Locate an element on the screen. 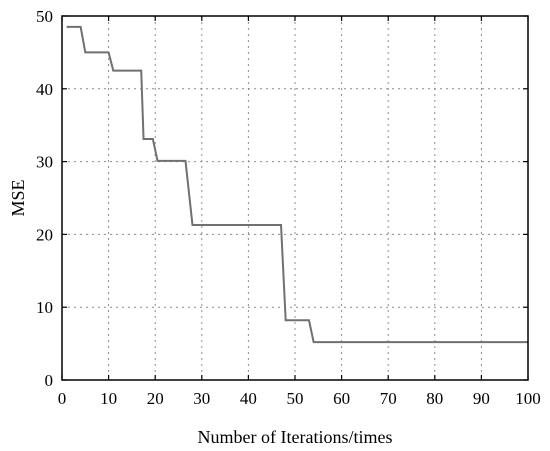 The height and width of the screenshot is (451, 550). y-tick-label: 40 is located at coordinates (44, 89).